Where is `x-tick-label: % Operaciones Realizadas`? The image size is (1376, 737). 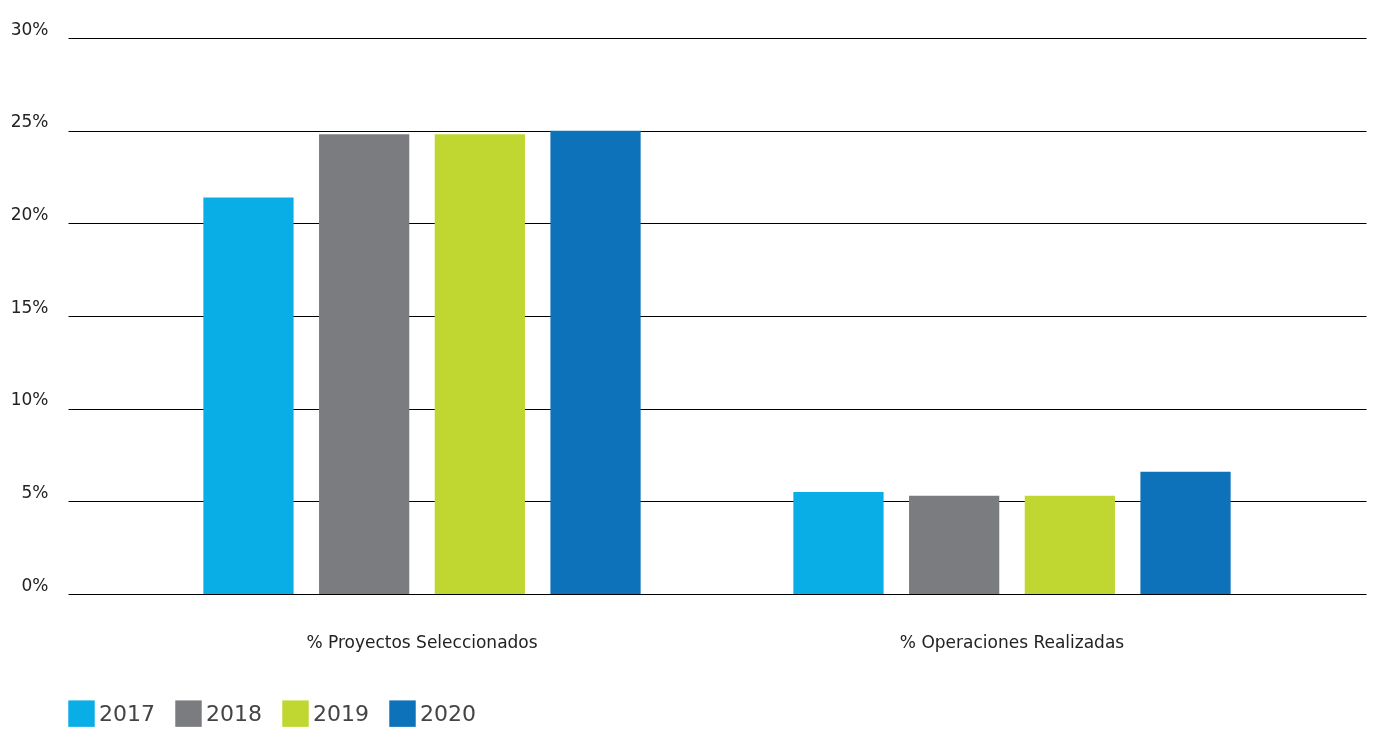 x-tick-label: % Operaciones Realizadas is located at coordinates (1012, 641).